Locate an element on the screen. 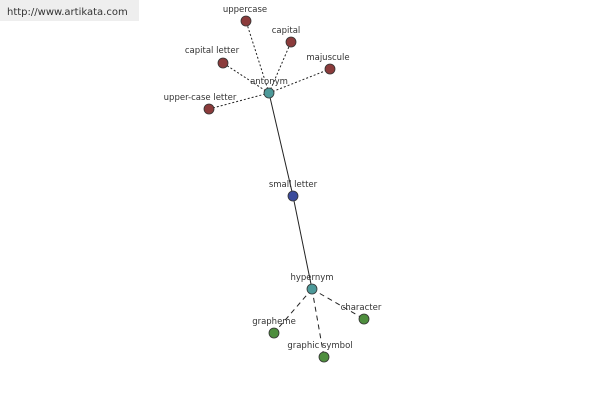 The image size is (600, 400). watermark-box is located at coordinates (69, 10).